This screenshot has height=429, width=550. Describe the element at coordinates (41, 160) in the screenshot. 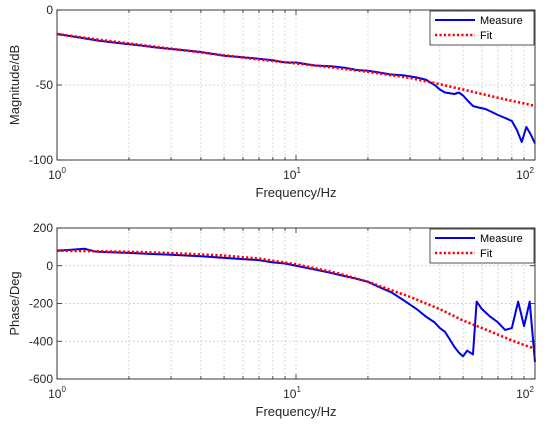

I see `y-tick-label: -100` at that location.